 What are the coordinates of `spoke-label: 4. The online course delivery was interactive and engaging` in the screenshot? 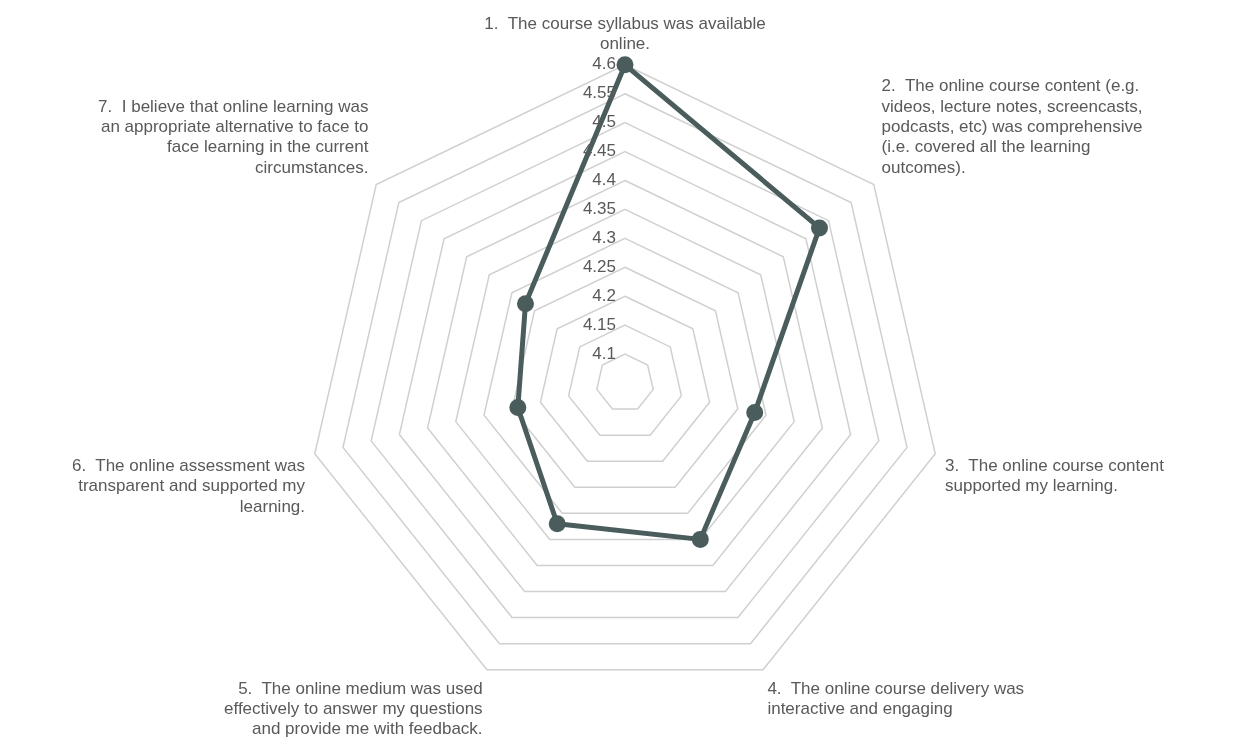 It's located at (896, 698).